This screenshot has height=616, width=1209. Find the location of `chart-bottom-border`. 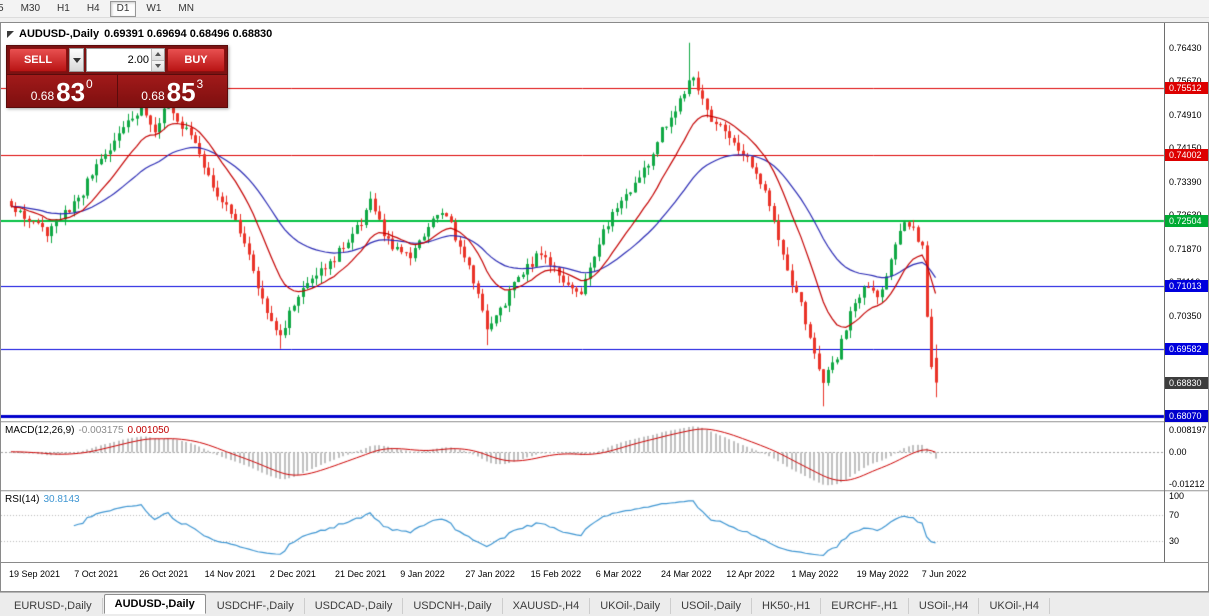

chart-bottom-border is located at coordinates (604, 562).